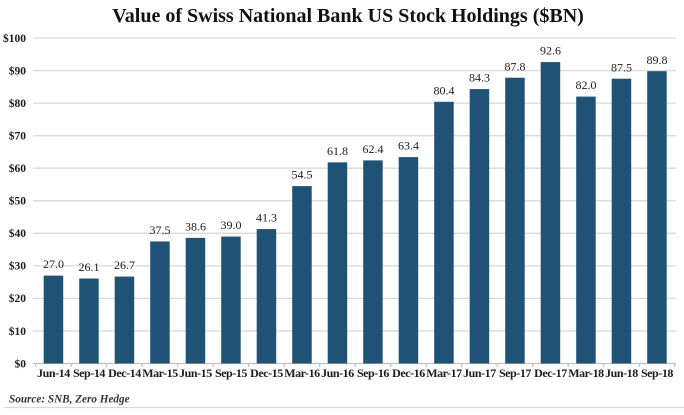 The image size is (684, 415). What do you see at coordinates (18, 70) in the screenshot?
I see `svg-text: $90` at bounding box center [18, 70].